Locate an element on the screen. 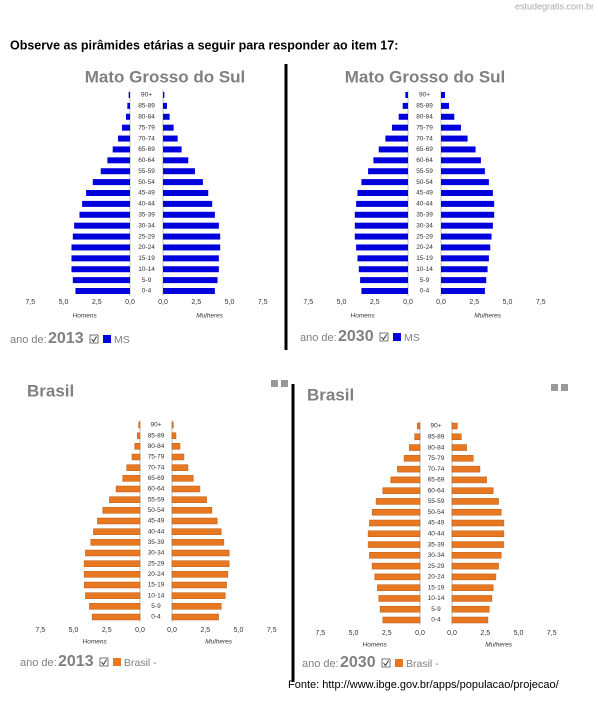 The image size is (598, 710). x-axis-label: Homens is located at coordinates (363, 316).